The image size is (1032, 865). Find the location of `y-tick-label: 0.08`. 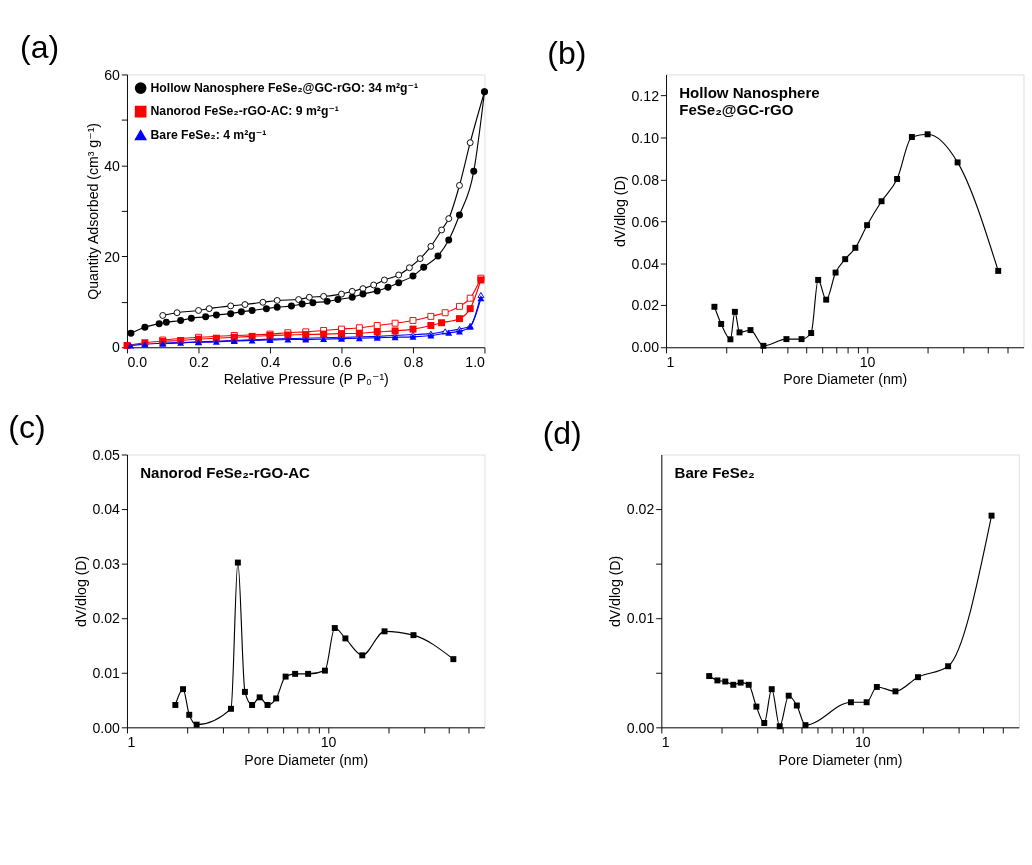

y-tick-label: 0.08 is located at coordinates (645, 179).